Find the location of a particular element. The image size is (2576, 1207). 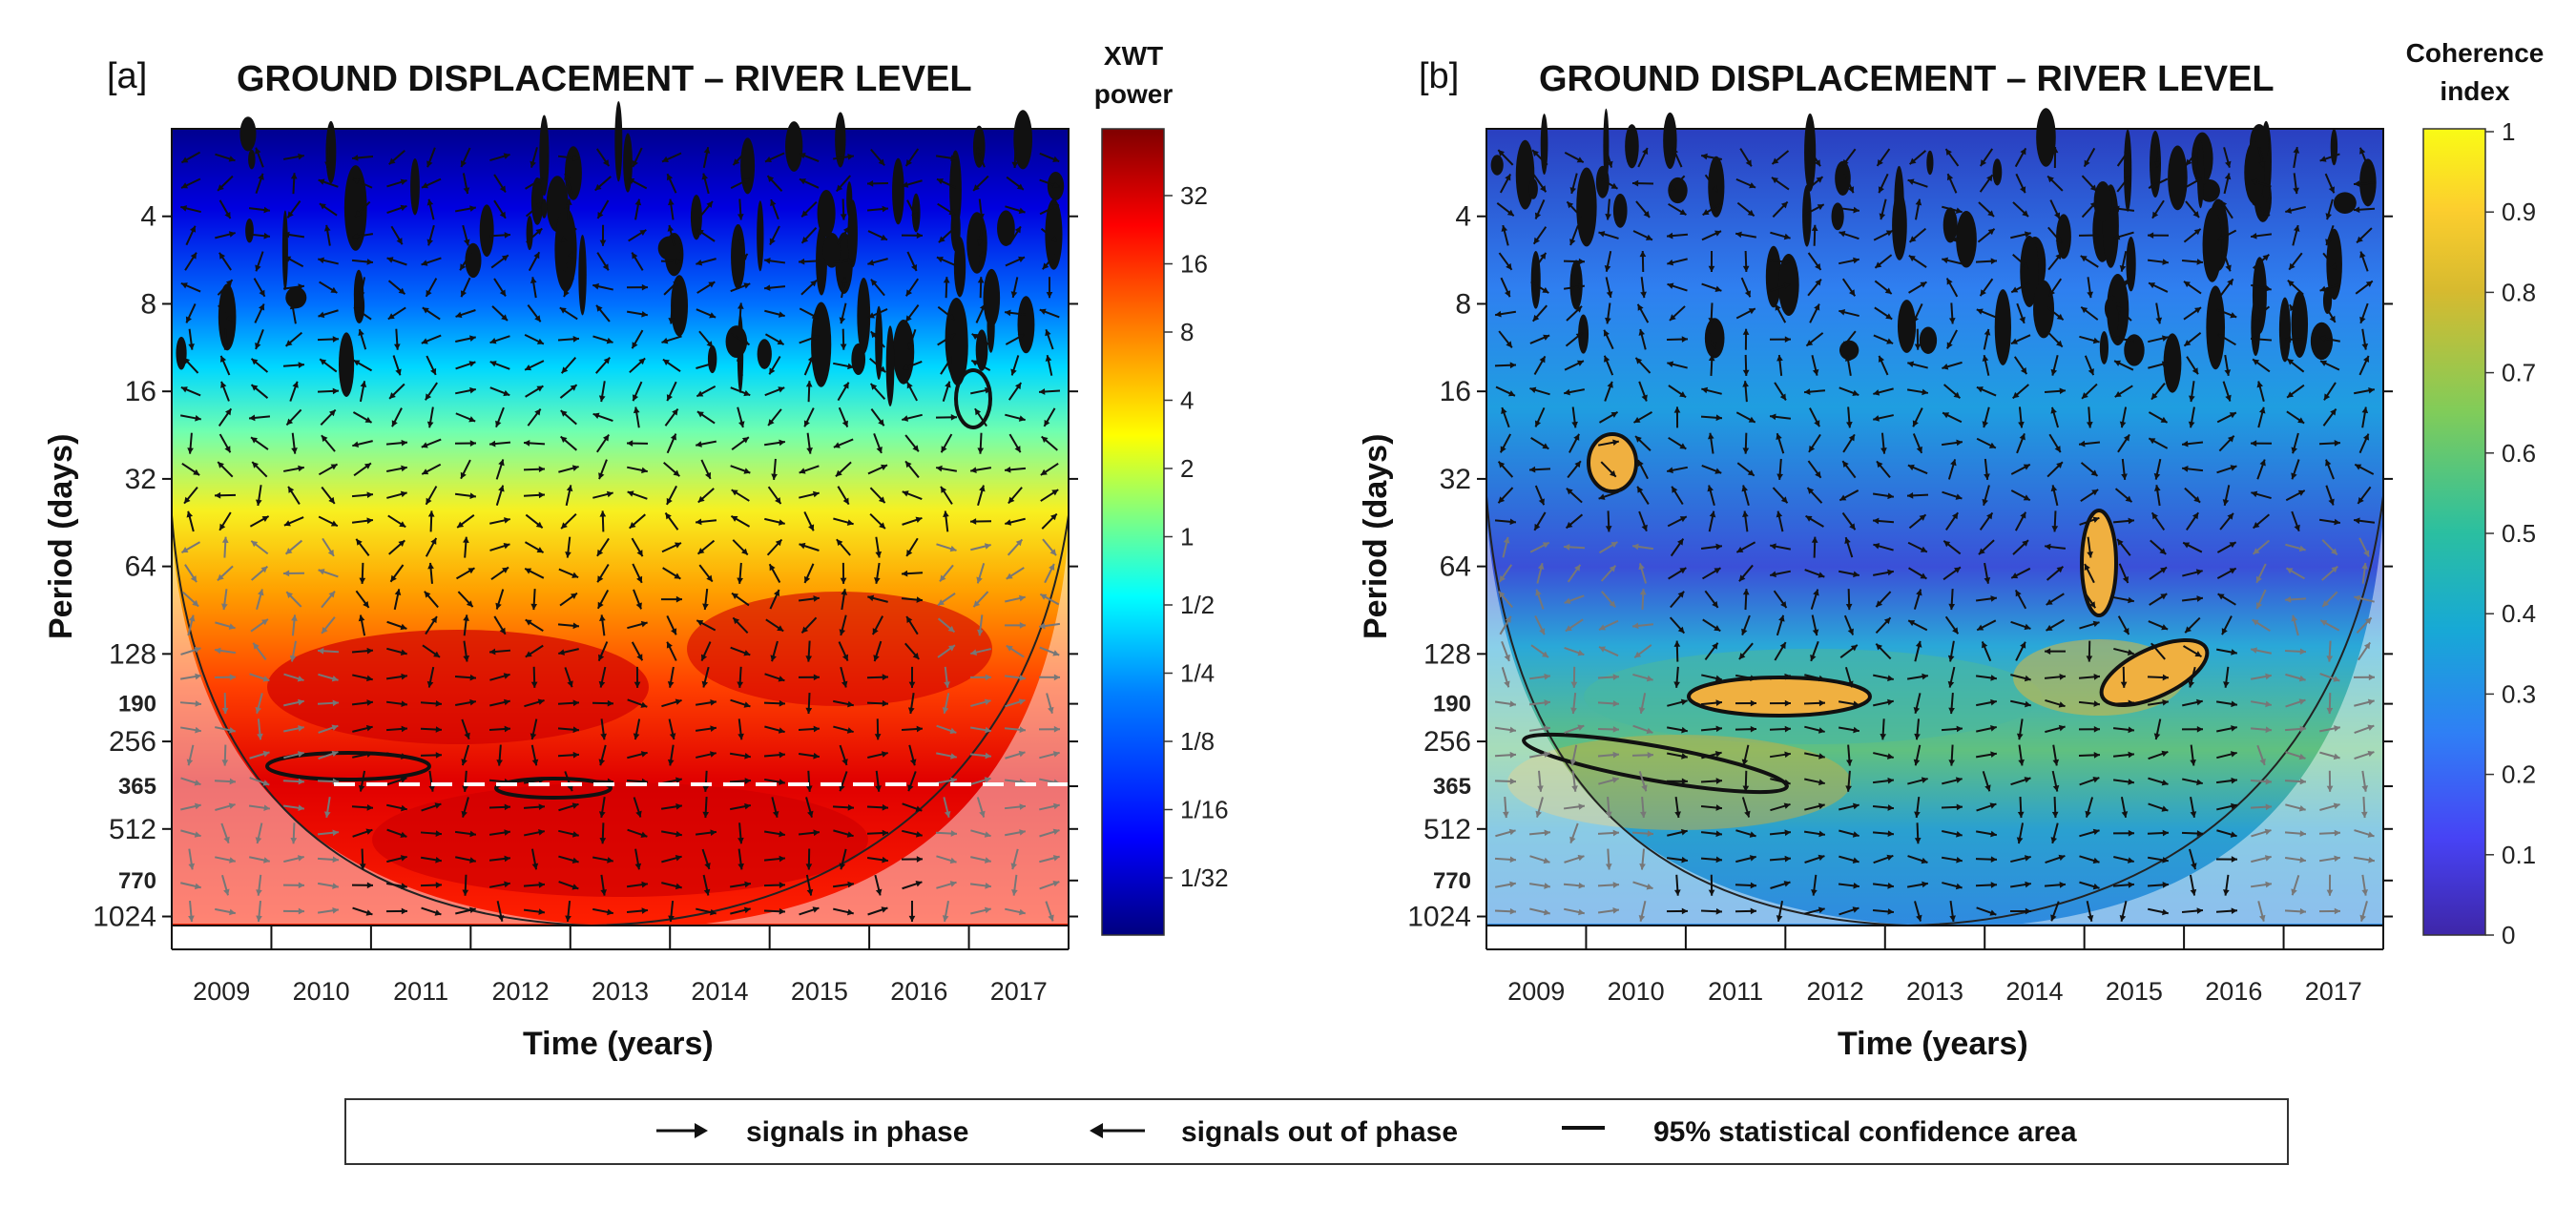

panel-a-hotspot is located at coordinates (458, 687).